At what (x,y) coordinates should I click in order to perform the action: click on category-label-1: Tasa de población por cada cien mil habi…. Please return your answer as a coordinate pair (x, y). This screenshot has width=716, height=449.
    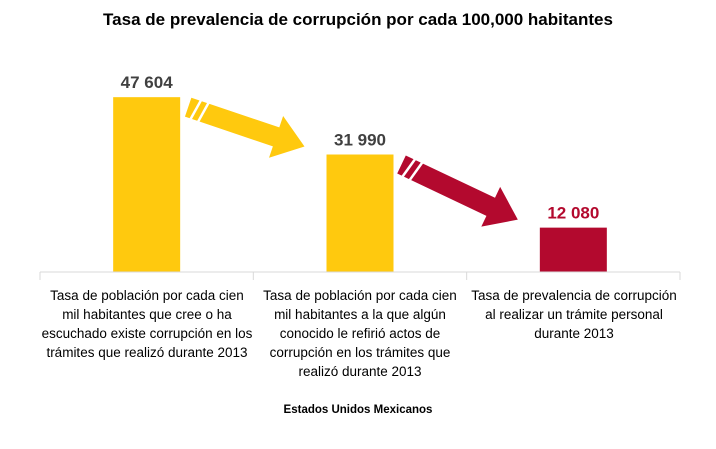
    Looking at the image, I should click on (147, 324).